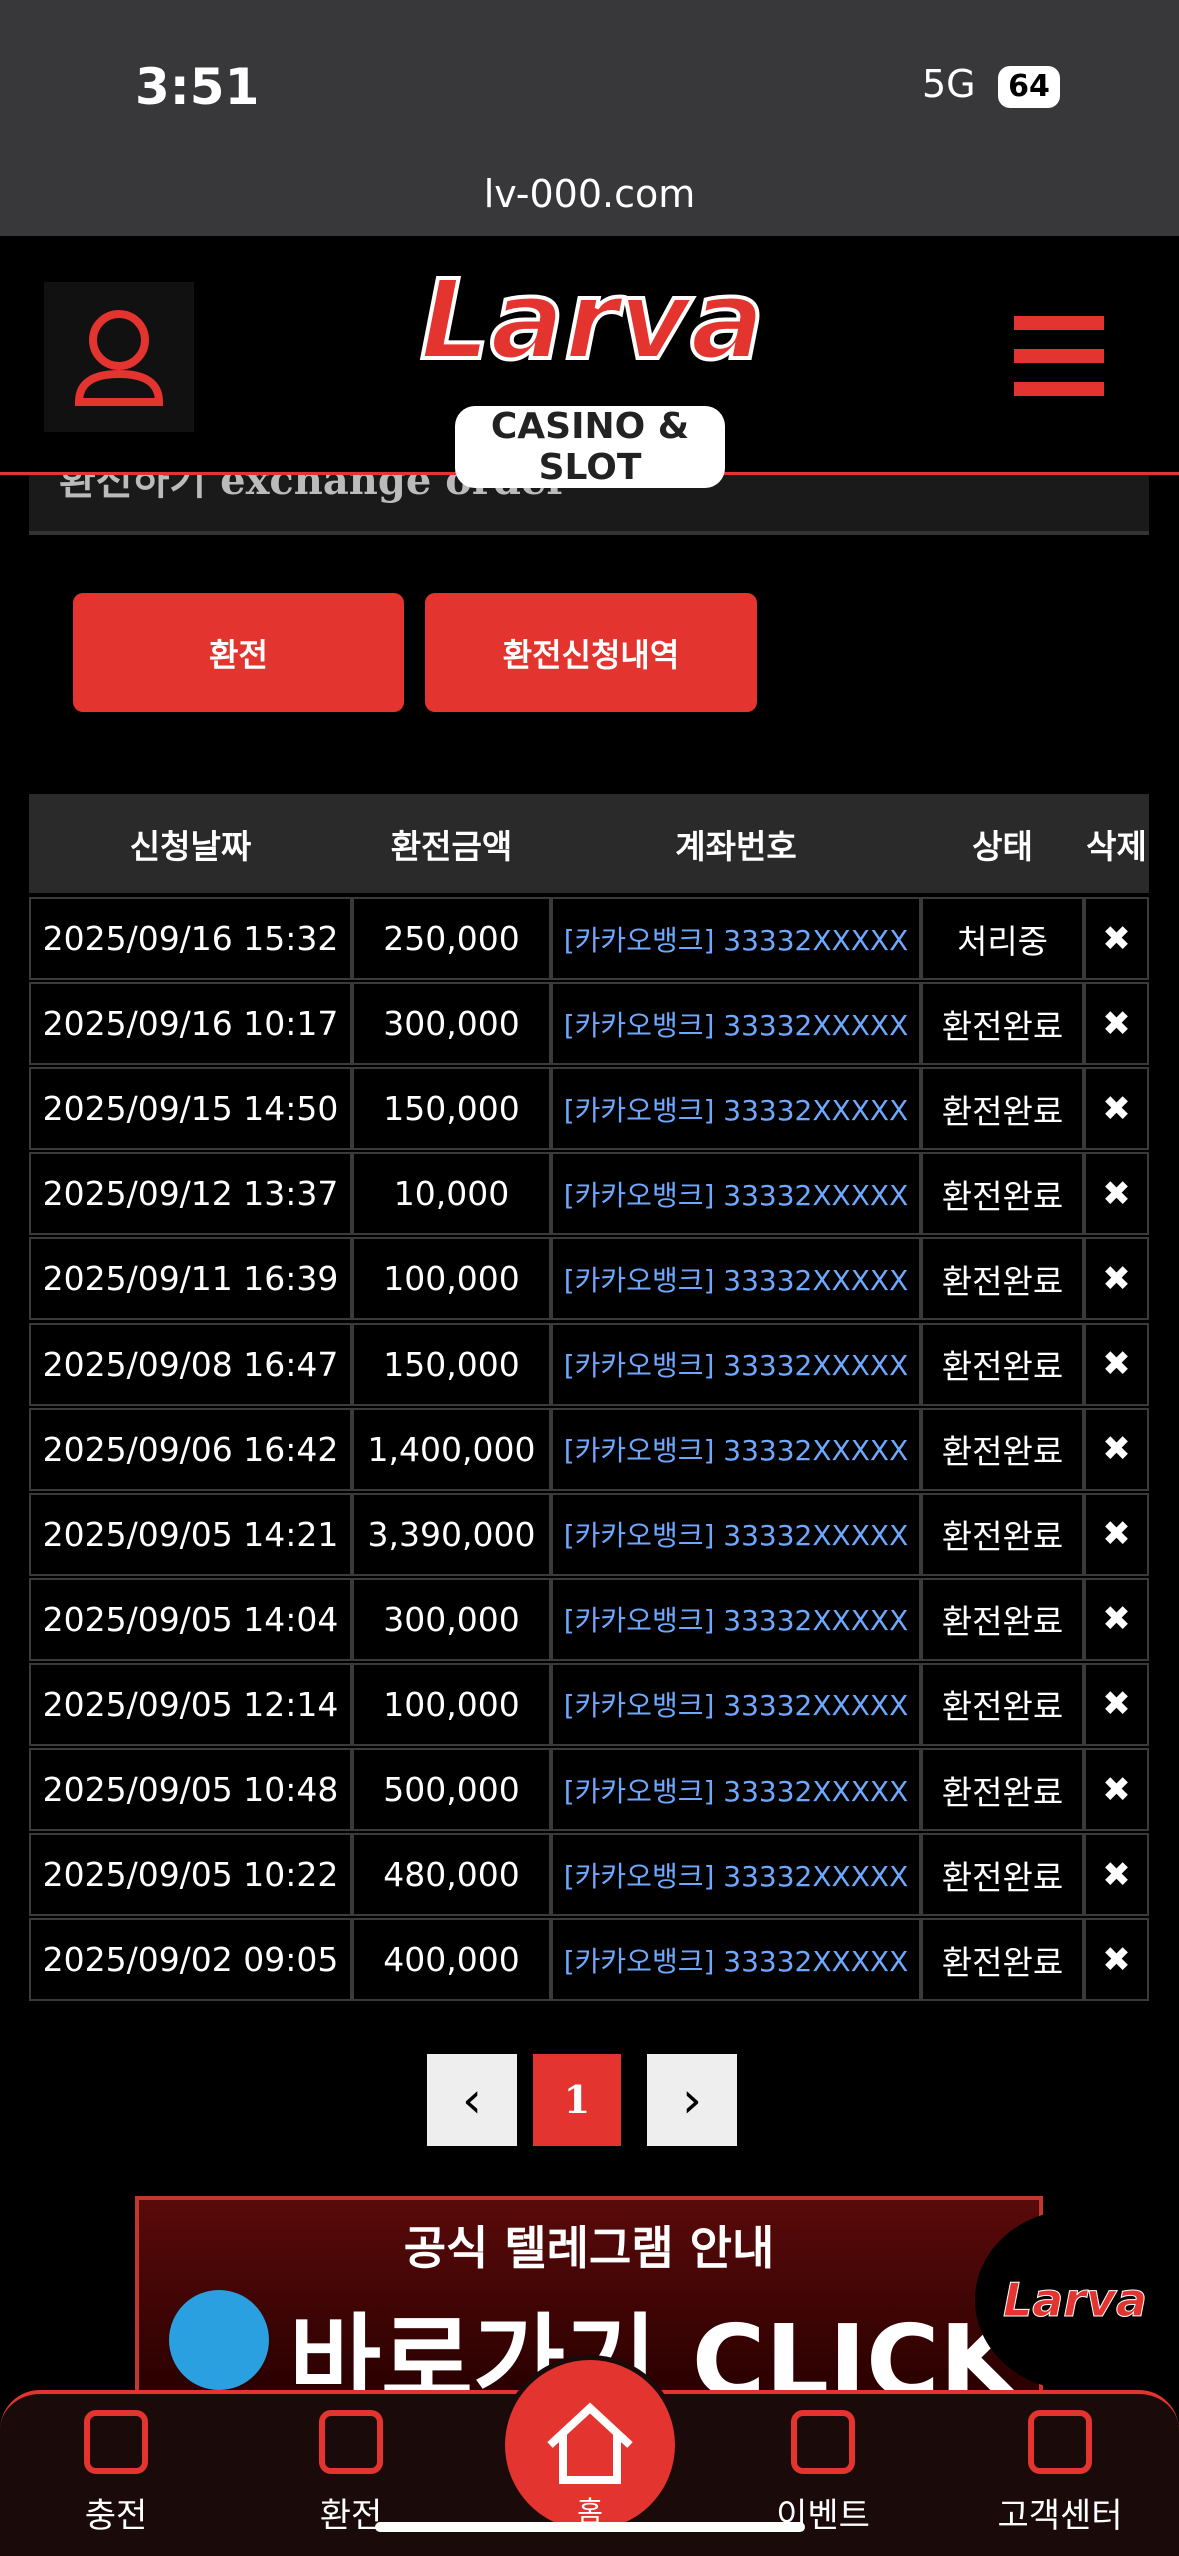 Image resolution: width=1179 pixels, height=2556 pixels. I want to click on logo-sub: CASINO & SLOT, so click(590, 447).